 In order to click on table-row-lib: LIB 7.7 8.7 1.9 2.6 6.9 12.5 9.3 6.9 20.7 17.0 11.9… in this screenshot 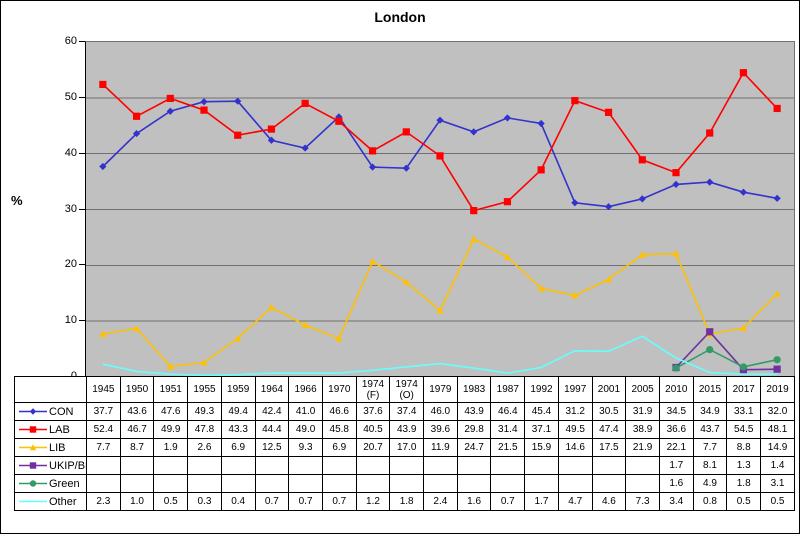, I will do `click(404, 447)`.